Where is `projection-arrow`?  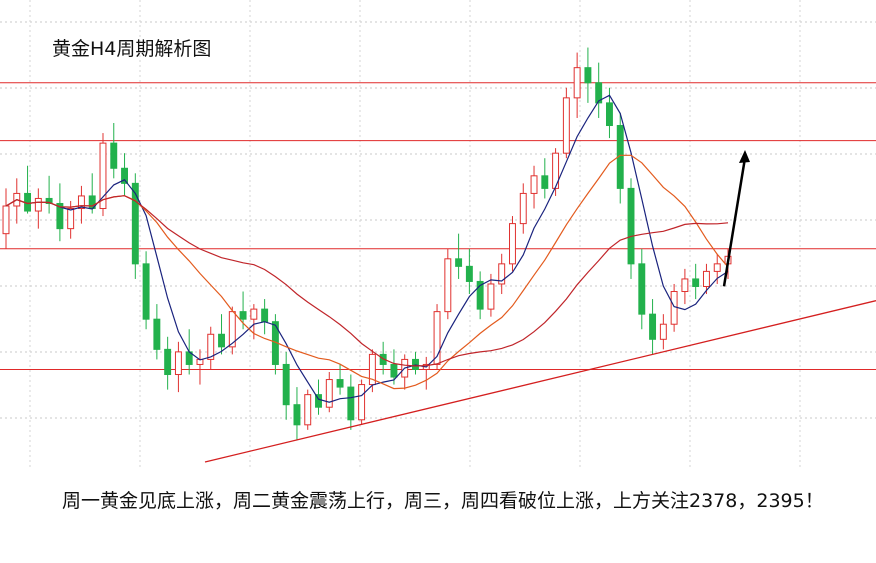
projection-arrow is located at coordinates (734, 222).